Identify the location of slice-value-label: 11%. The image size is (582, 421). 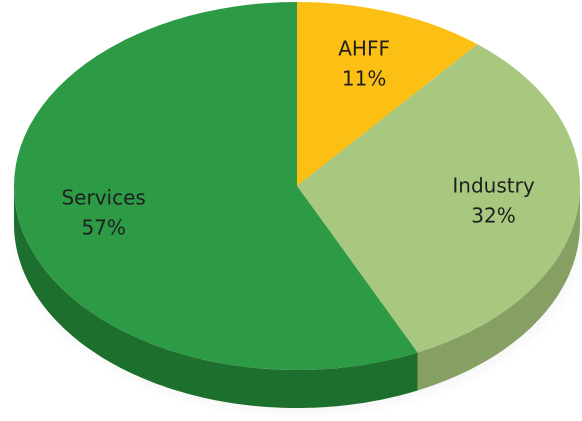
(364, 78).